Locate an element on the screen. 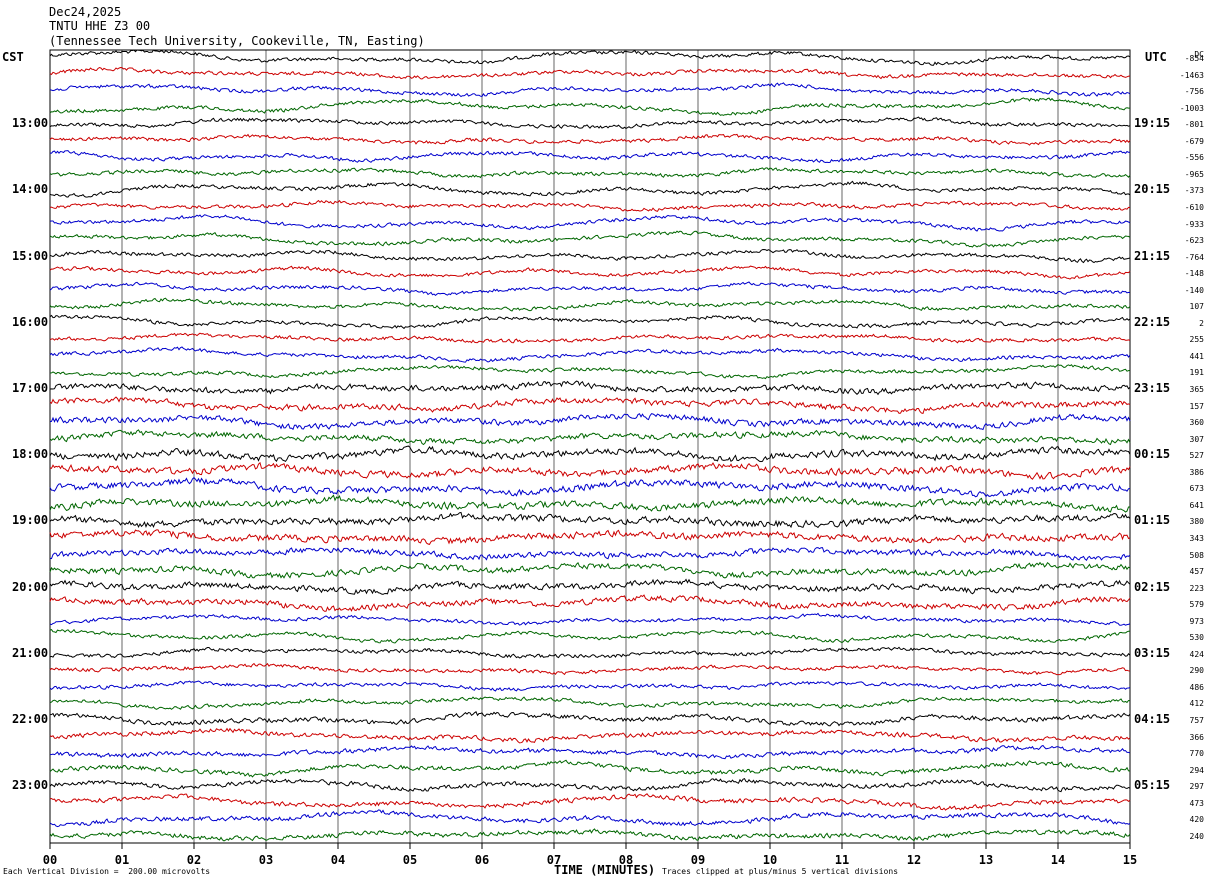 Image resolution: width=1210 pixels, height=886 pixels. trace-dc-offset: 579 is located at coordinates (1196, 605).